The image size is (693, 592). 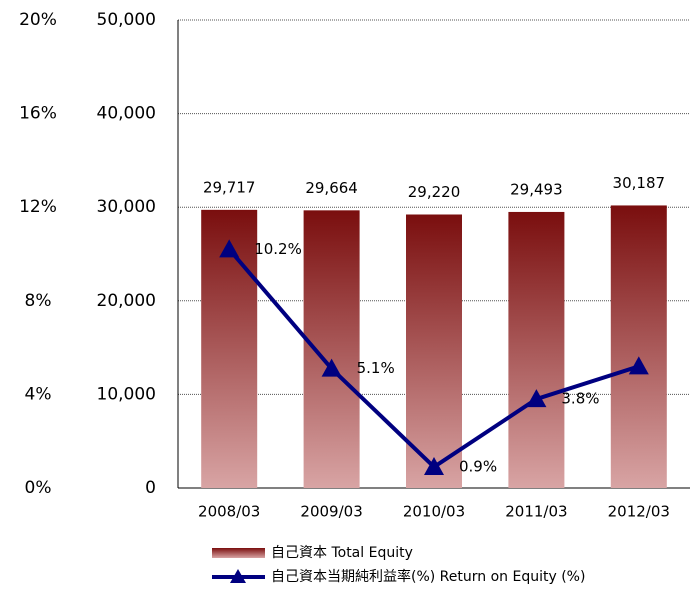 What do you see at coordinates (38, 20) in the screenshot?
I see `y2-tick-label: 20%` at bounding box center [38, 20].